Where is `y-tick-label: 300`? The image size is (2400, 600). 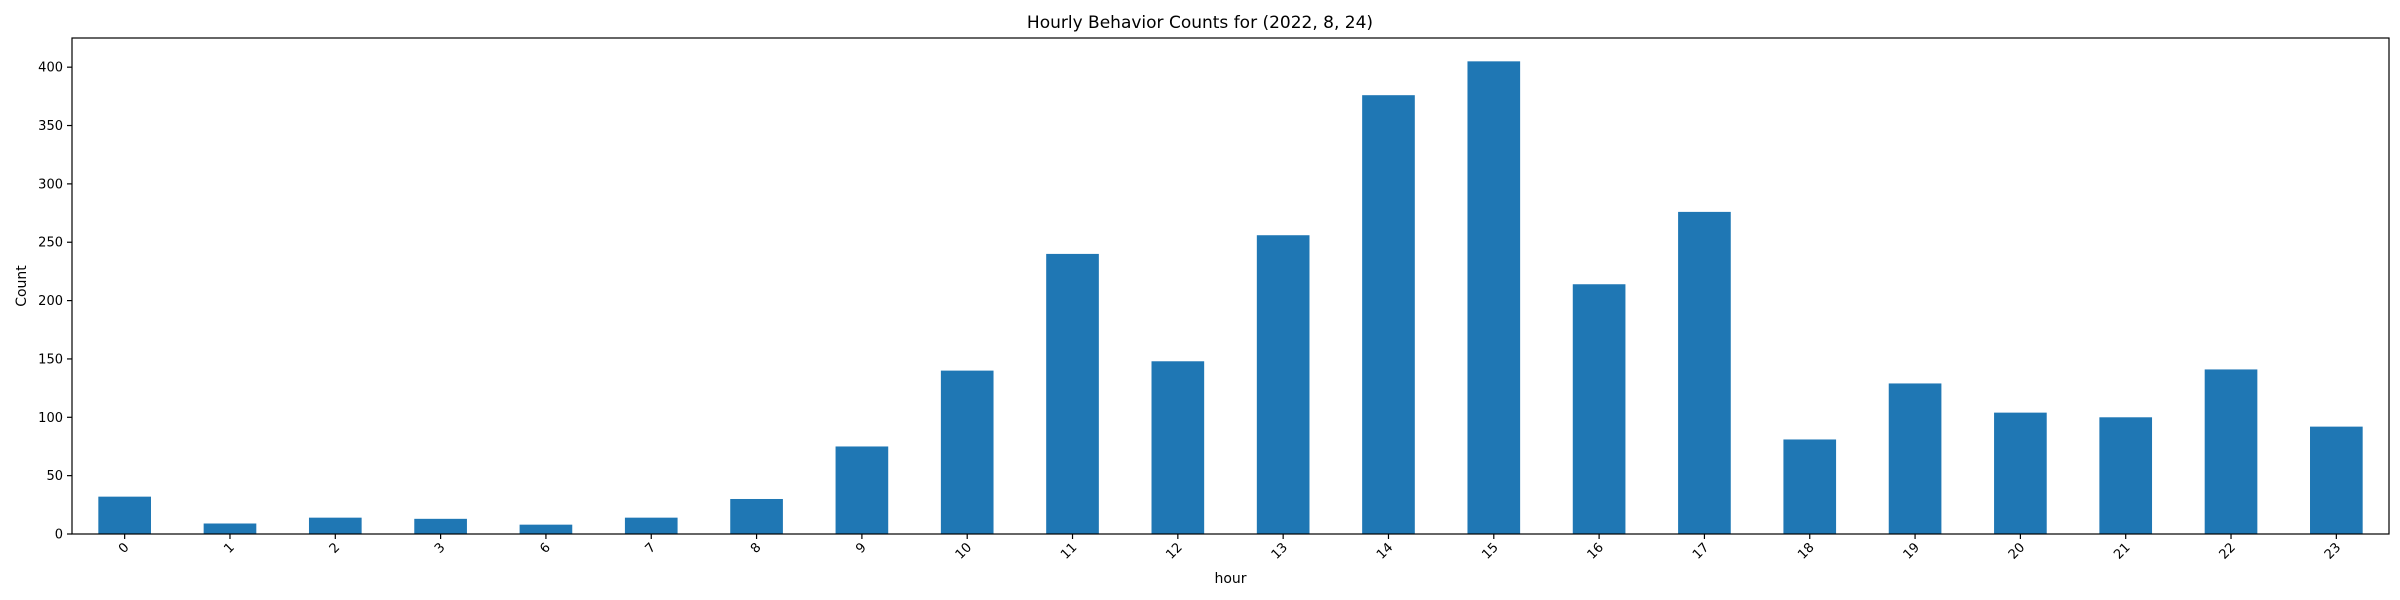
y-tick-label: 300 is located at coordinates (50, 184).